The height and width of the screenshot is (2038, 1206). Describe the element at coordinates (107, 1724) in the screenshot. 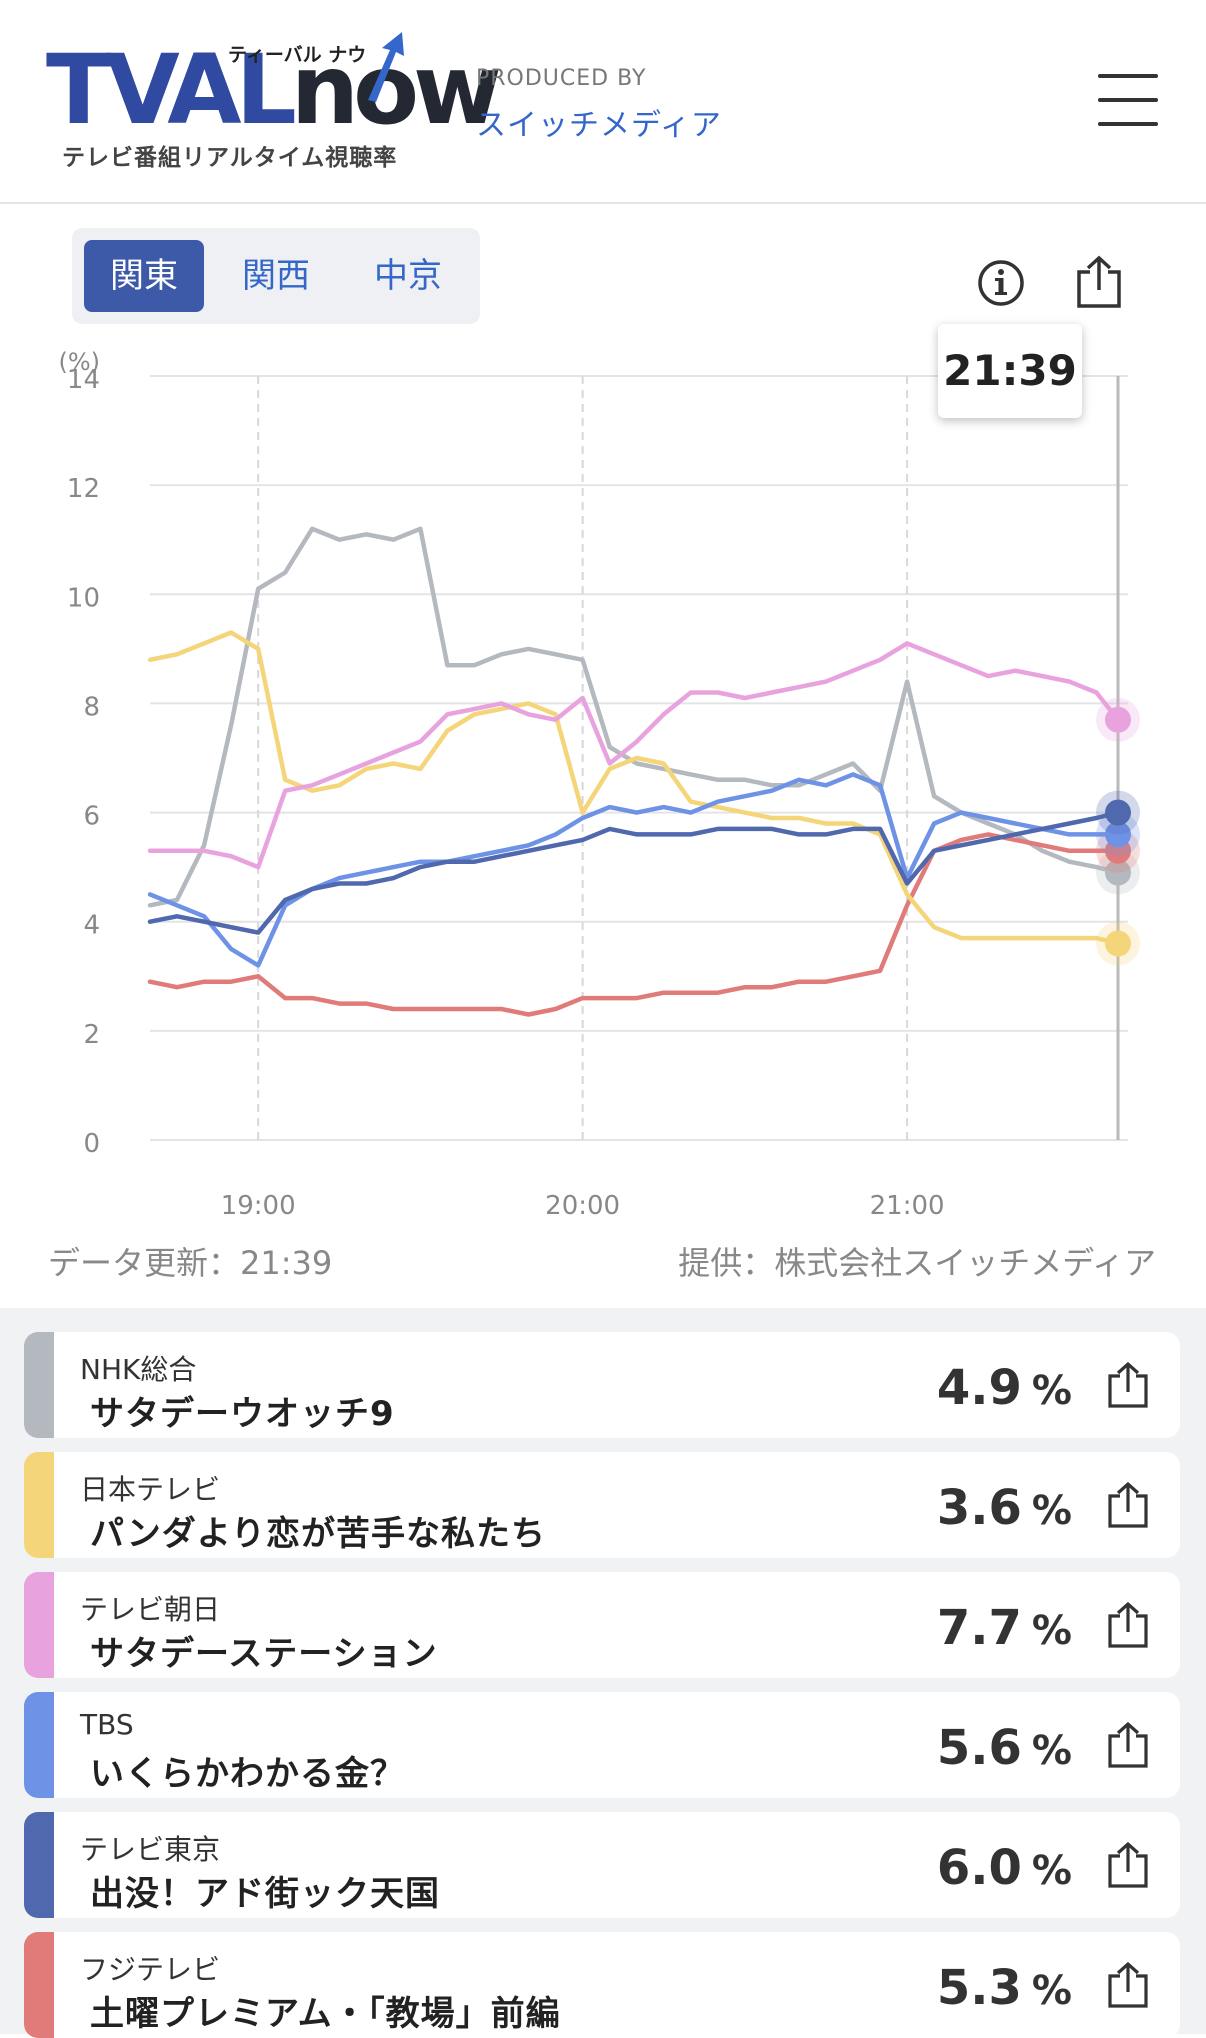

I see `channel-name: TBS` at that location.